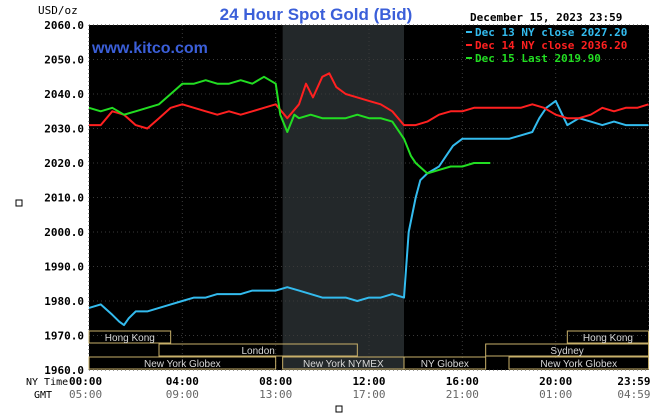  I want to click on y-tick-label: 2010.0, so click(64, 198).